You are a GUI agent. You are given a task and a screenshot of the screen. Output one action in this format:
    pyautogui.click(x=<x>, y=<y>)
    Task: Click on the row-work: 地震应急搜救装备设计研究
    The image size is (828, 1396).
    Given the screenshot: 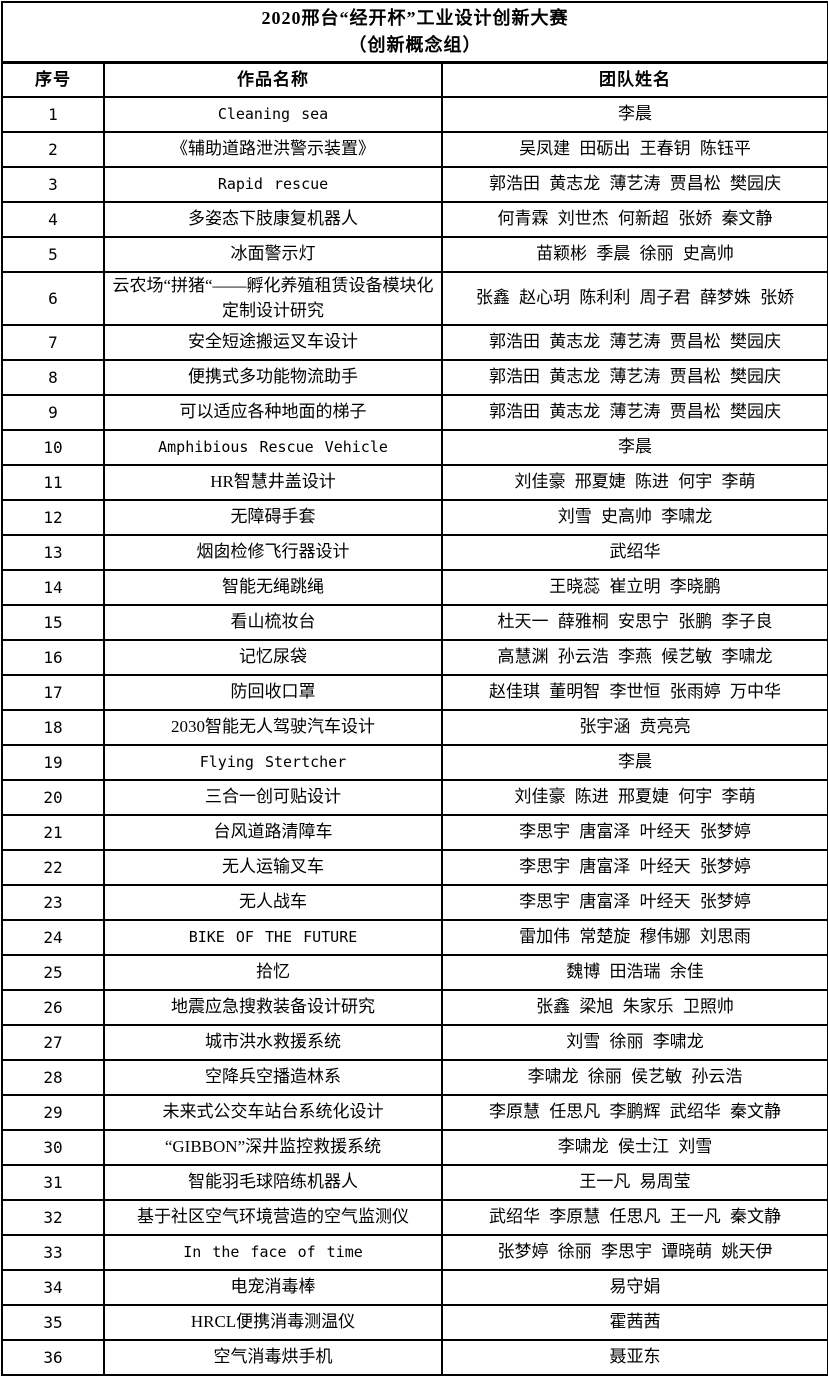 What is the action you would take?
    pyautogui.click(x=273, y=1008)
    